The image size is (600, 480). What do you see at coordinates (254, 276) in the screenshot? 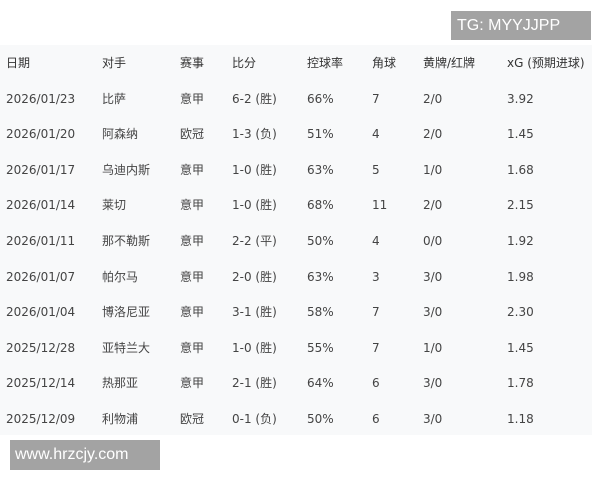
I see `cell-score: 2-0 (胜)` at bounding box center [254, 276].